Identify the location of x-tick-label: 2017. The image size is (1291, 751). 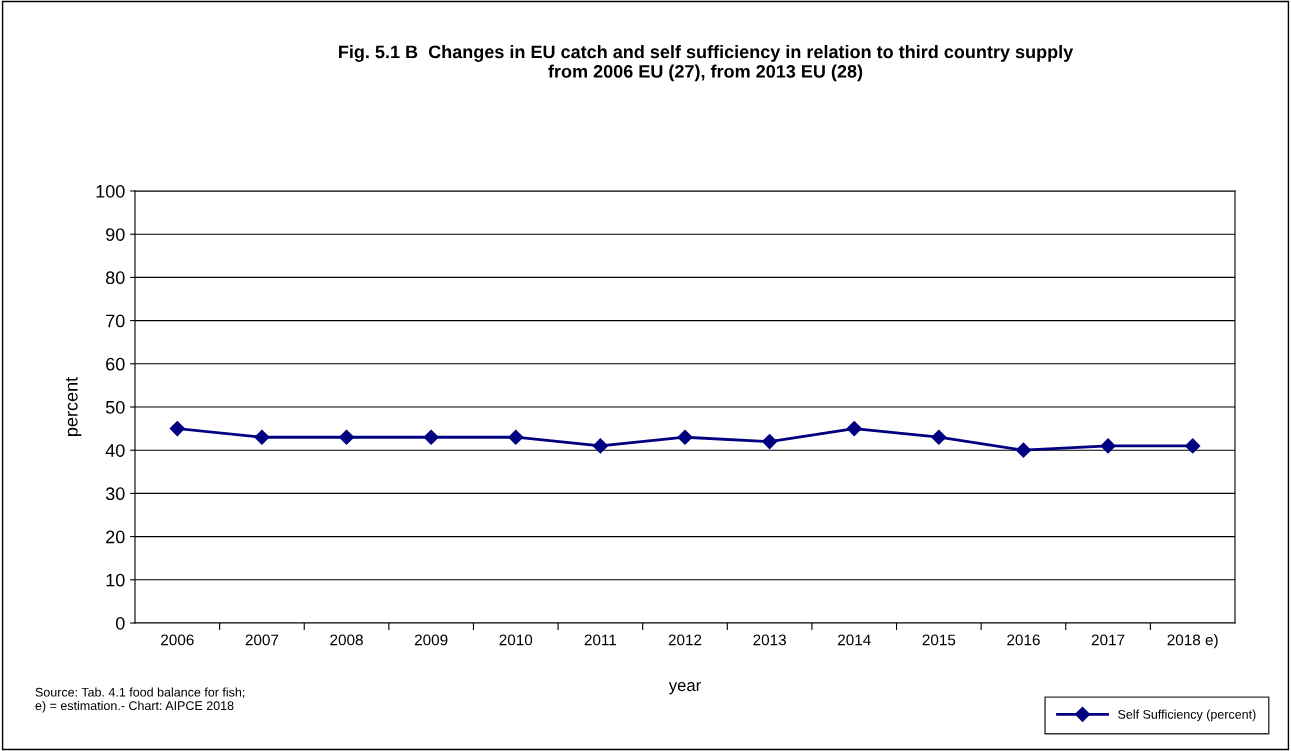
(1108, 640).